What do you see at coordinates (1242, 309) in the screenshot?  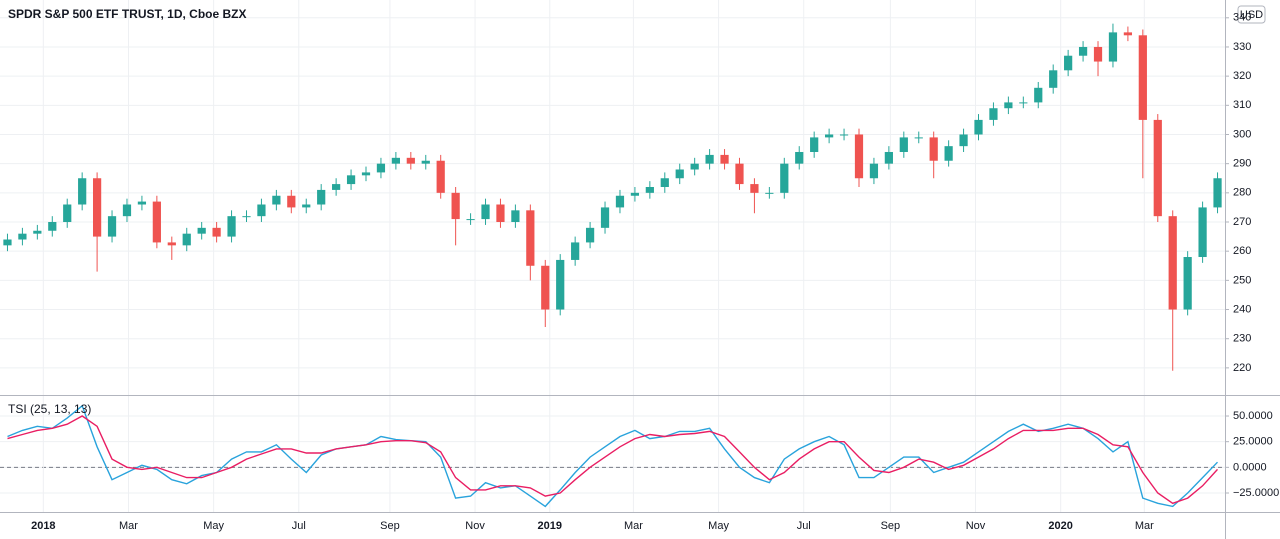 I see `y-tick-label: 240` at bounding box center [1242, 309].